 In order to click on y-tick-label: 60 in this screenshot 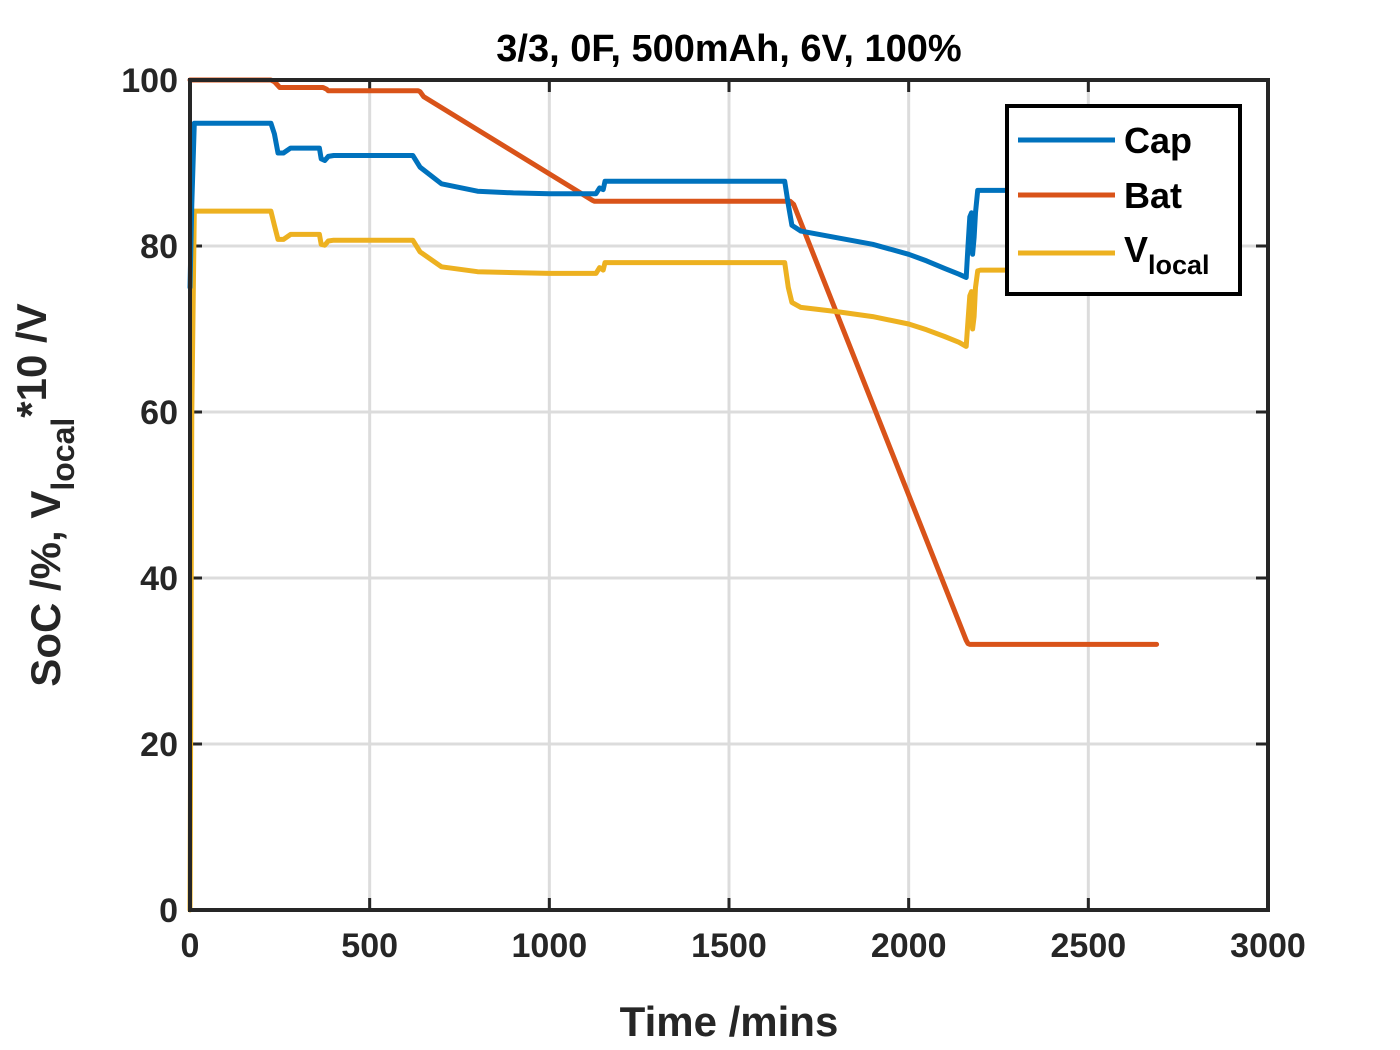, I will do `click(159, 413)`.